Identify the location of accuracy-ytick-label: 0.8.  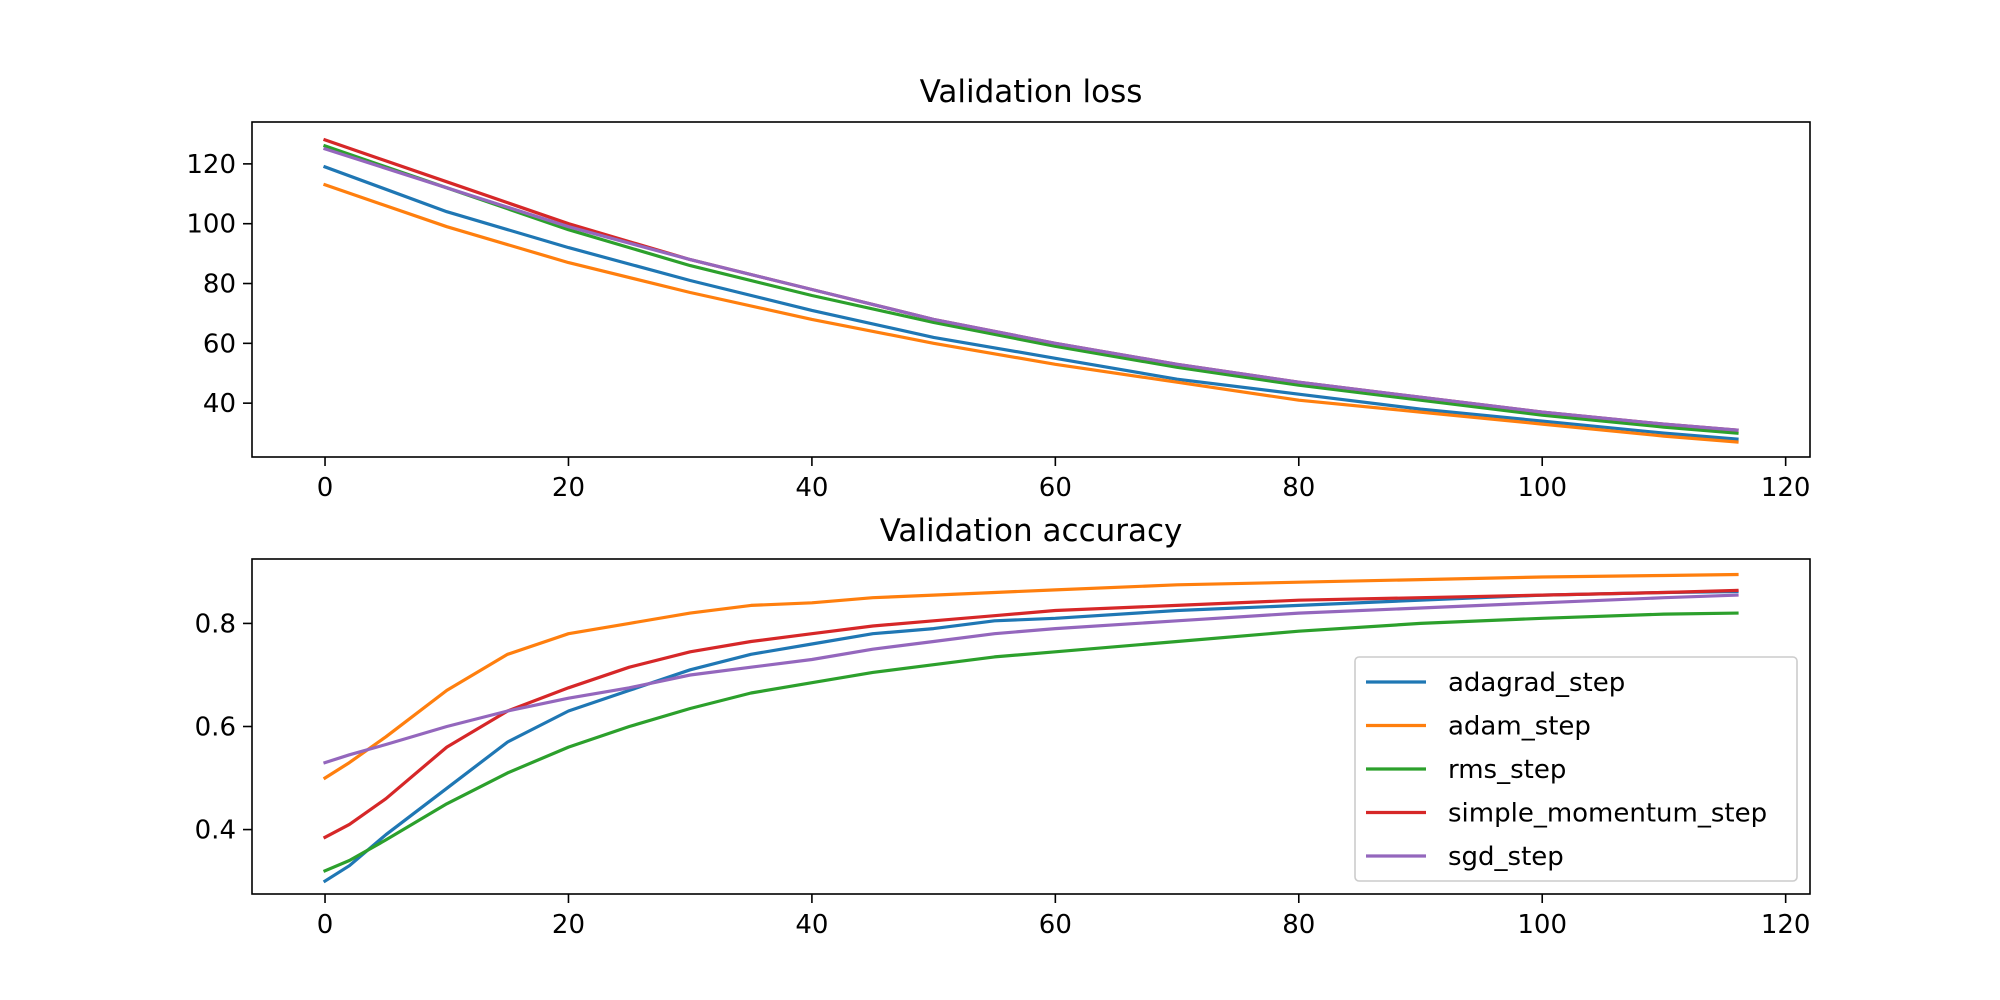
(215, 624).